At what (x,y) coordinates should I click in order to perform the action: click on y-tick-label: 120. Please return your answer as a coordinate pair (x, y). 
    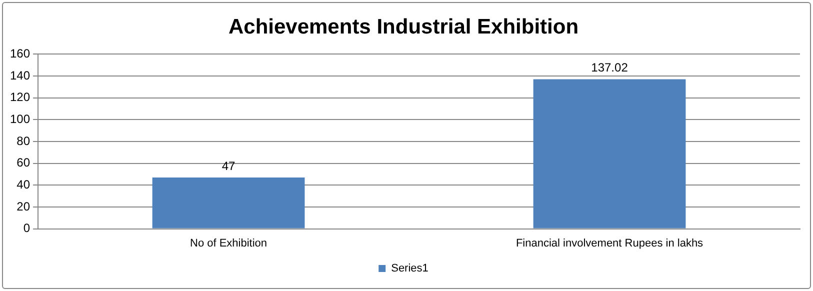
    Looking at the image, I should click on (20, 97).